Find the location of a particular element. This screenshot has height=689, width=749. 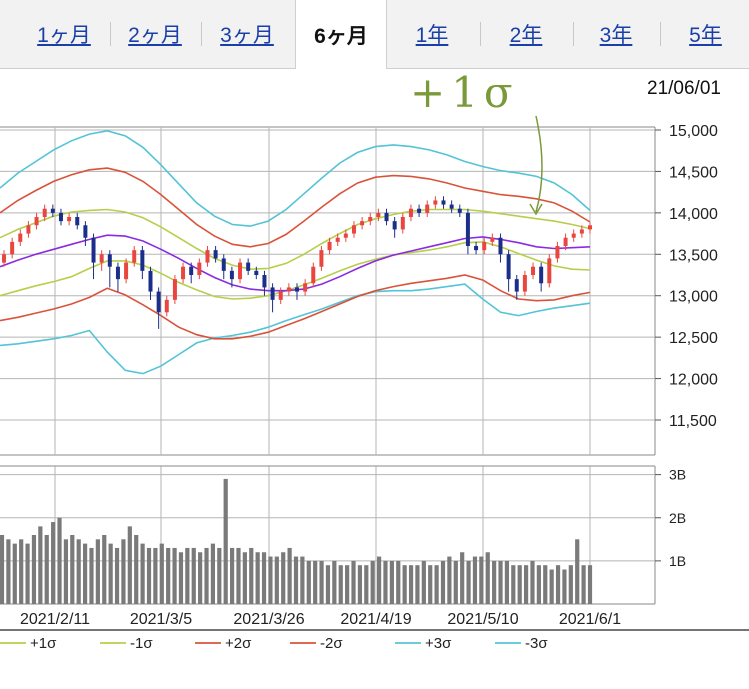

legend-label: +1σ is located at coordinates (43, 643).